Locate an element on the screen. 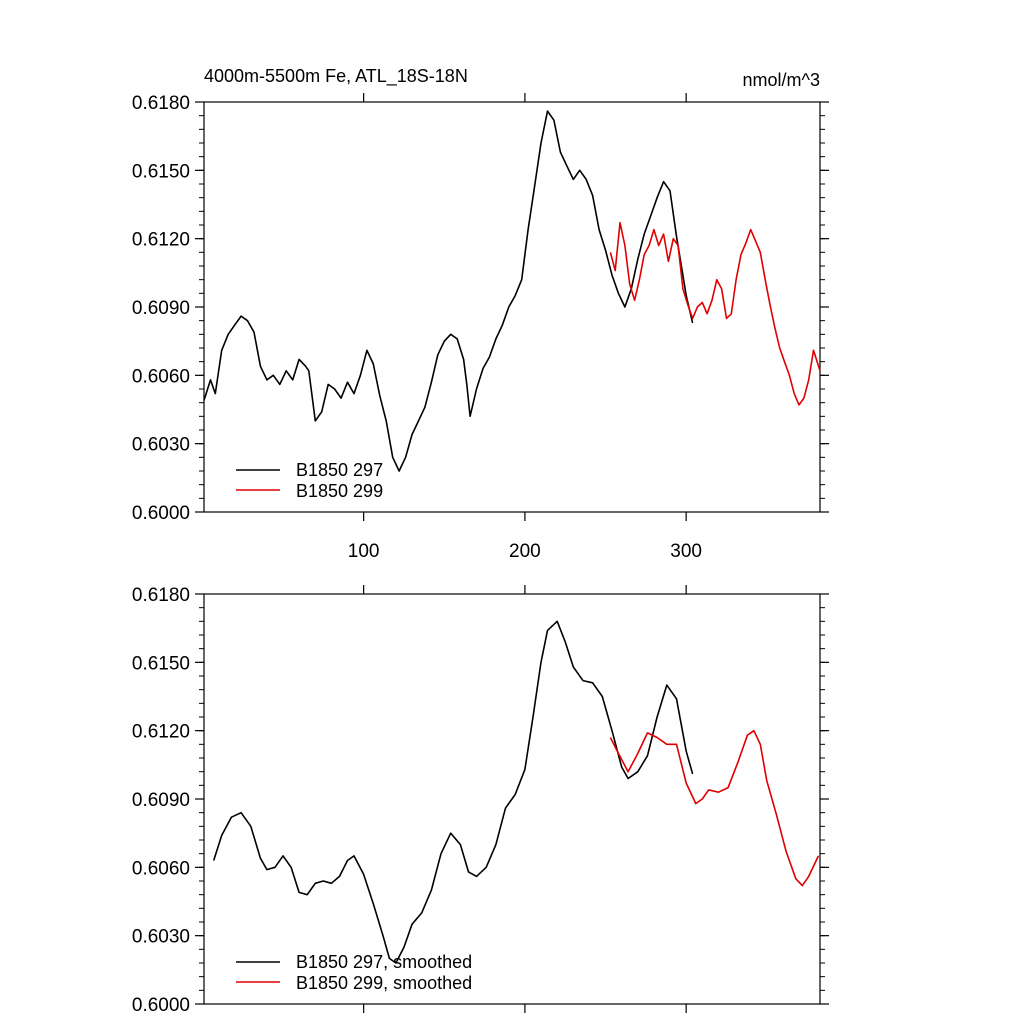 This screenshot has width=1024, height=1024. legend-label-b1850-297-smoothed: B1850 297, smoothed is located at coordinates (384, 962).